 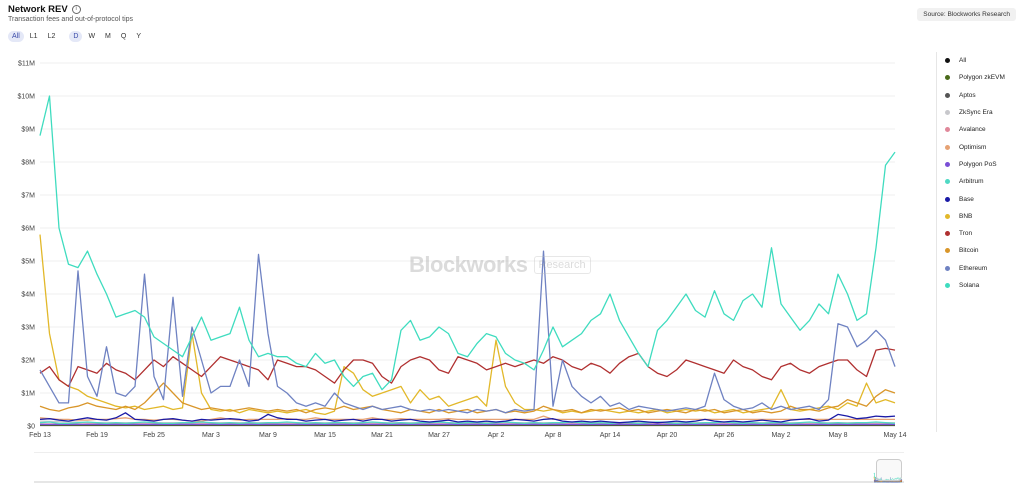 What do you see at coordinates (97, 435) in the screenshot?
I see `x-tick-label: Feb 19` at bounding box center [97, 435].